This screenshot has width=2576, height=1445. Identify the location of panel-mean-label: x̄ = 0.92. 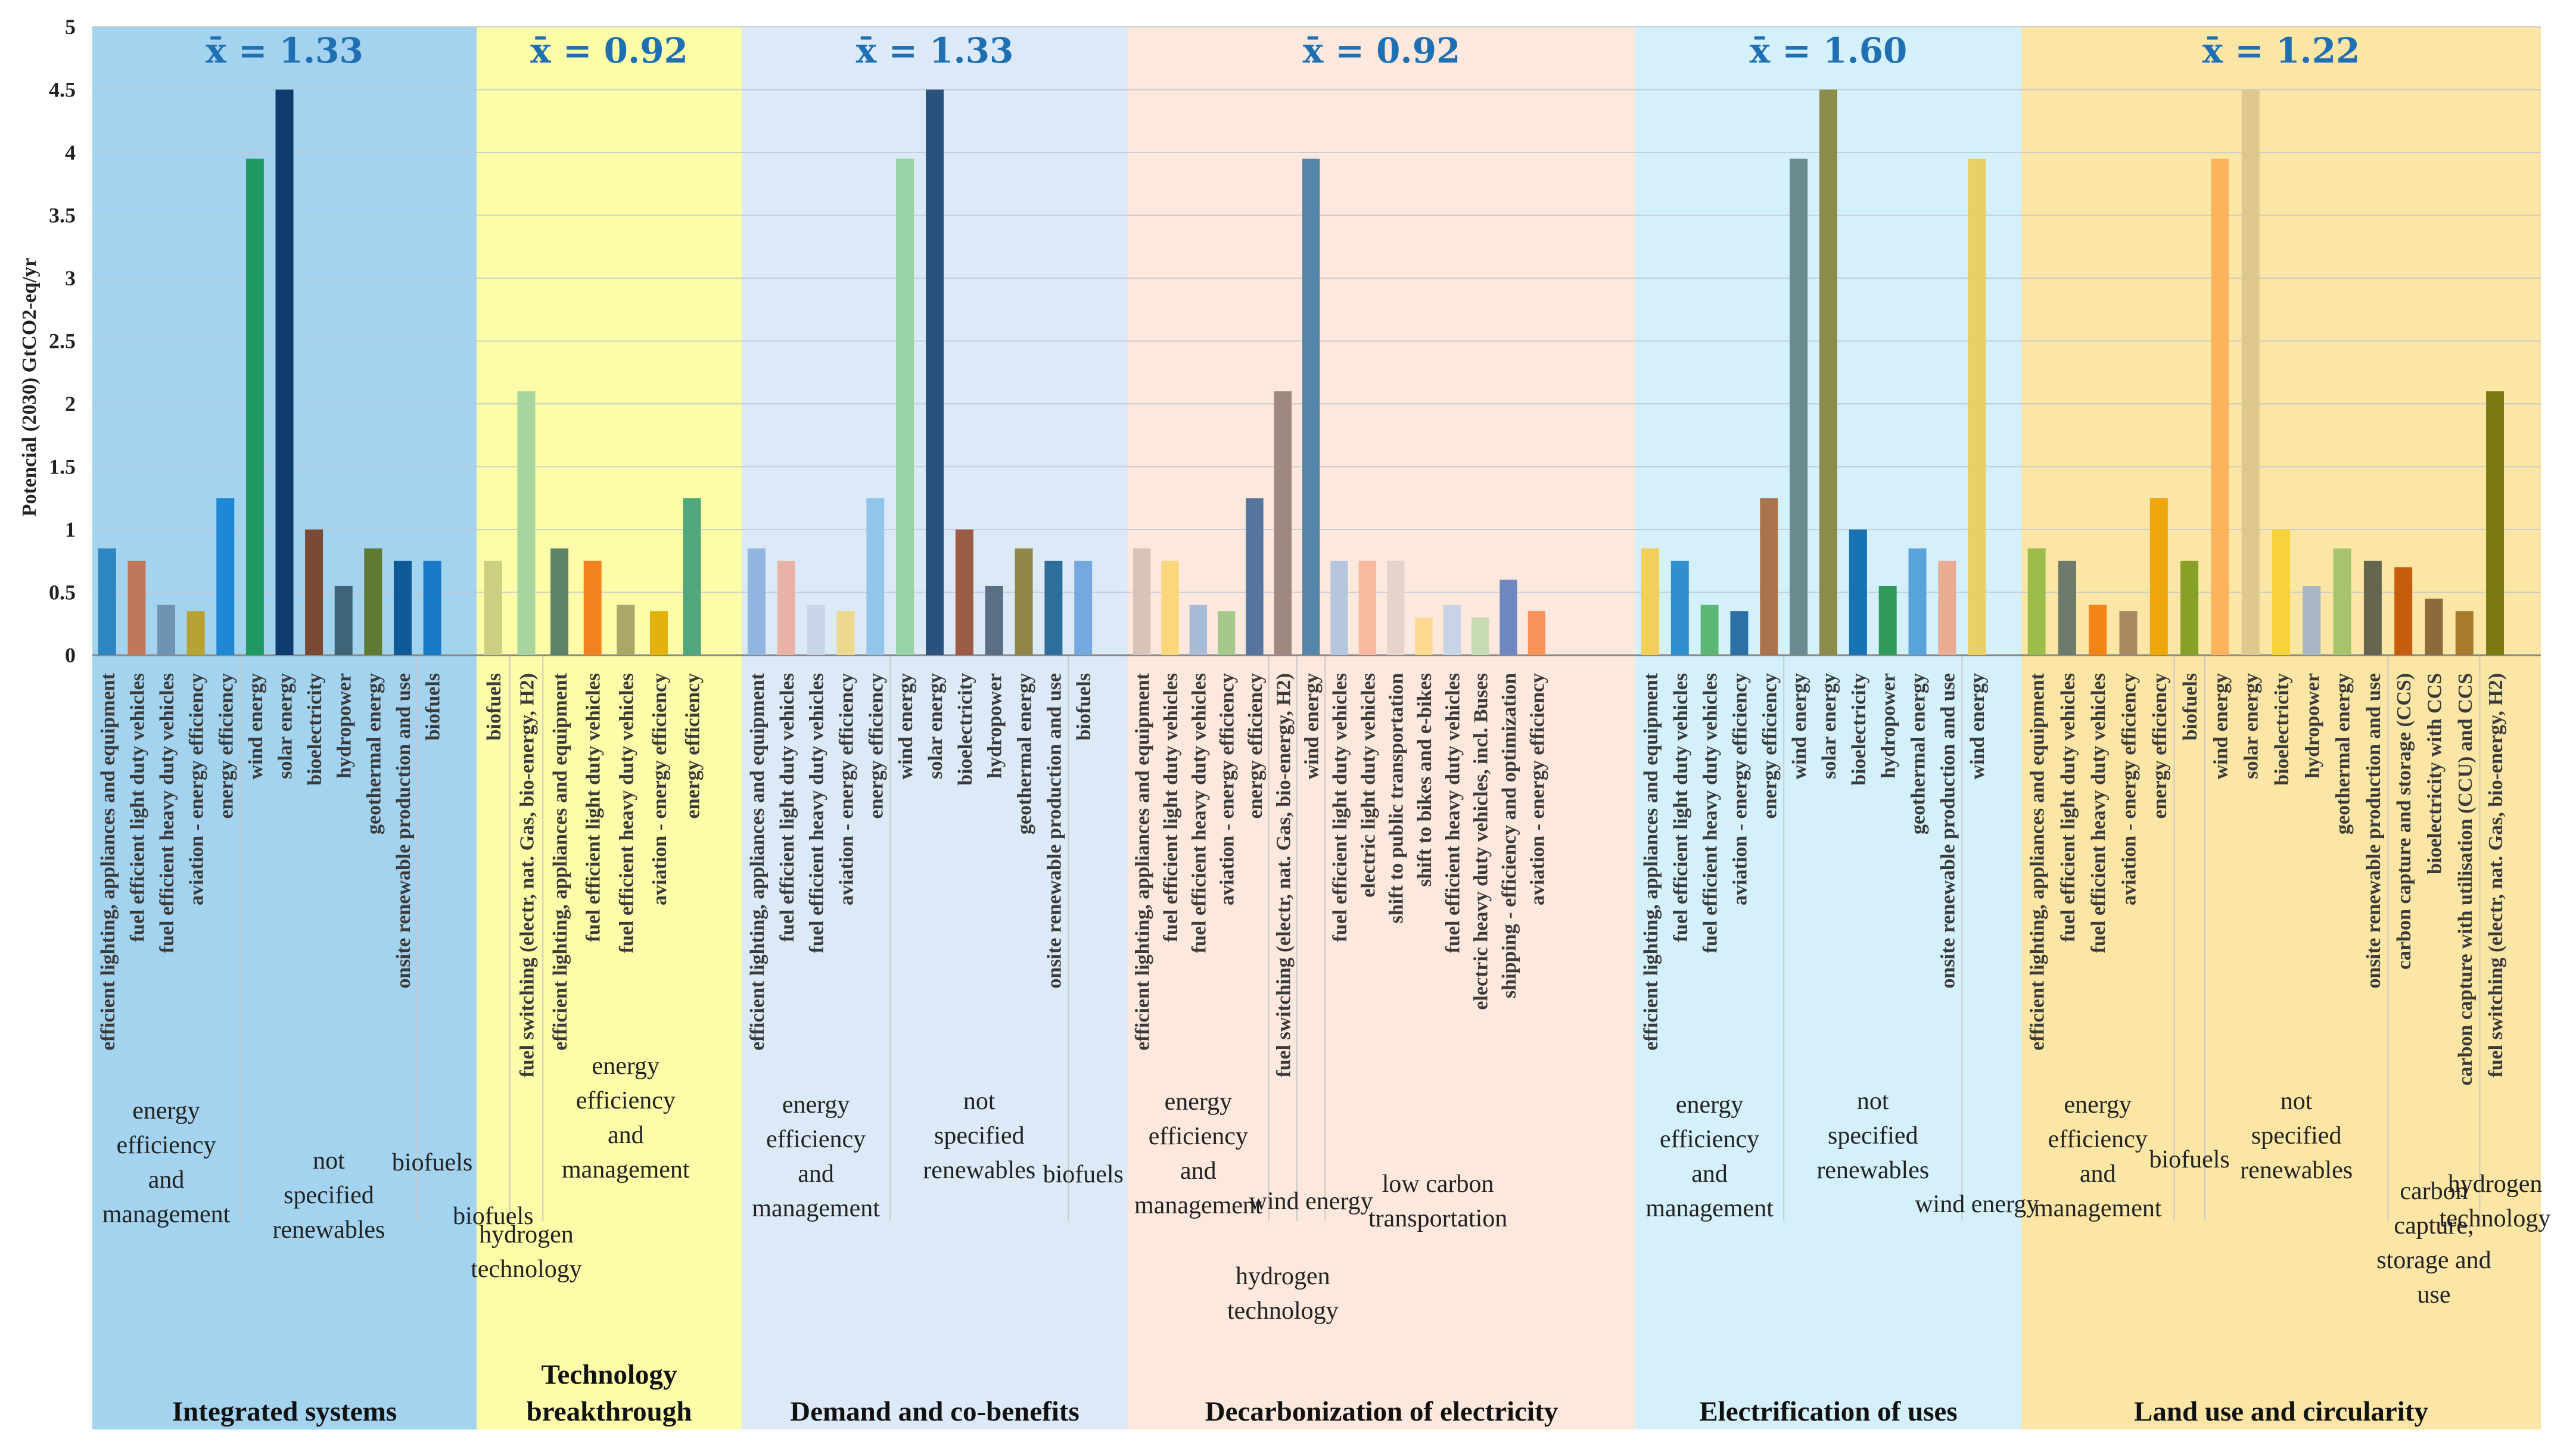
(609, 50).